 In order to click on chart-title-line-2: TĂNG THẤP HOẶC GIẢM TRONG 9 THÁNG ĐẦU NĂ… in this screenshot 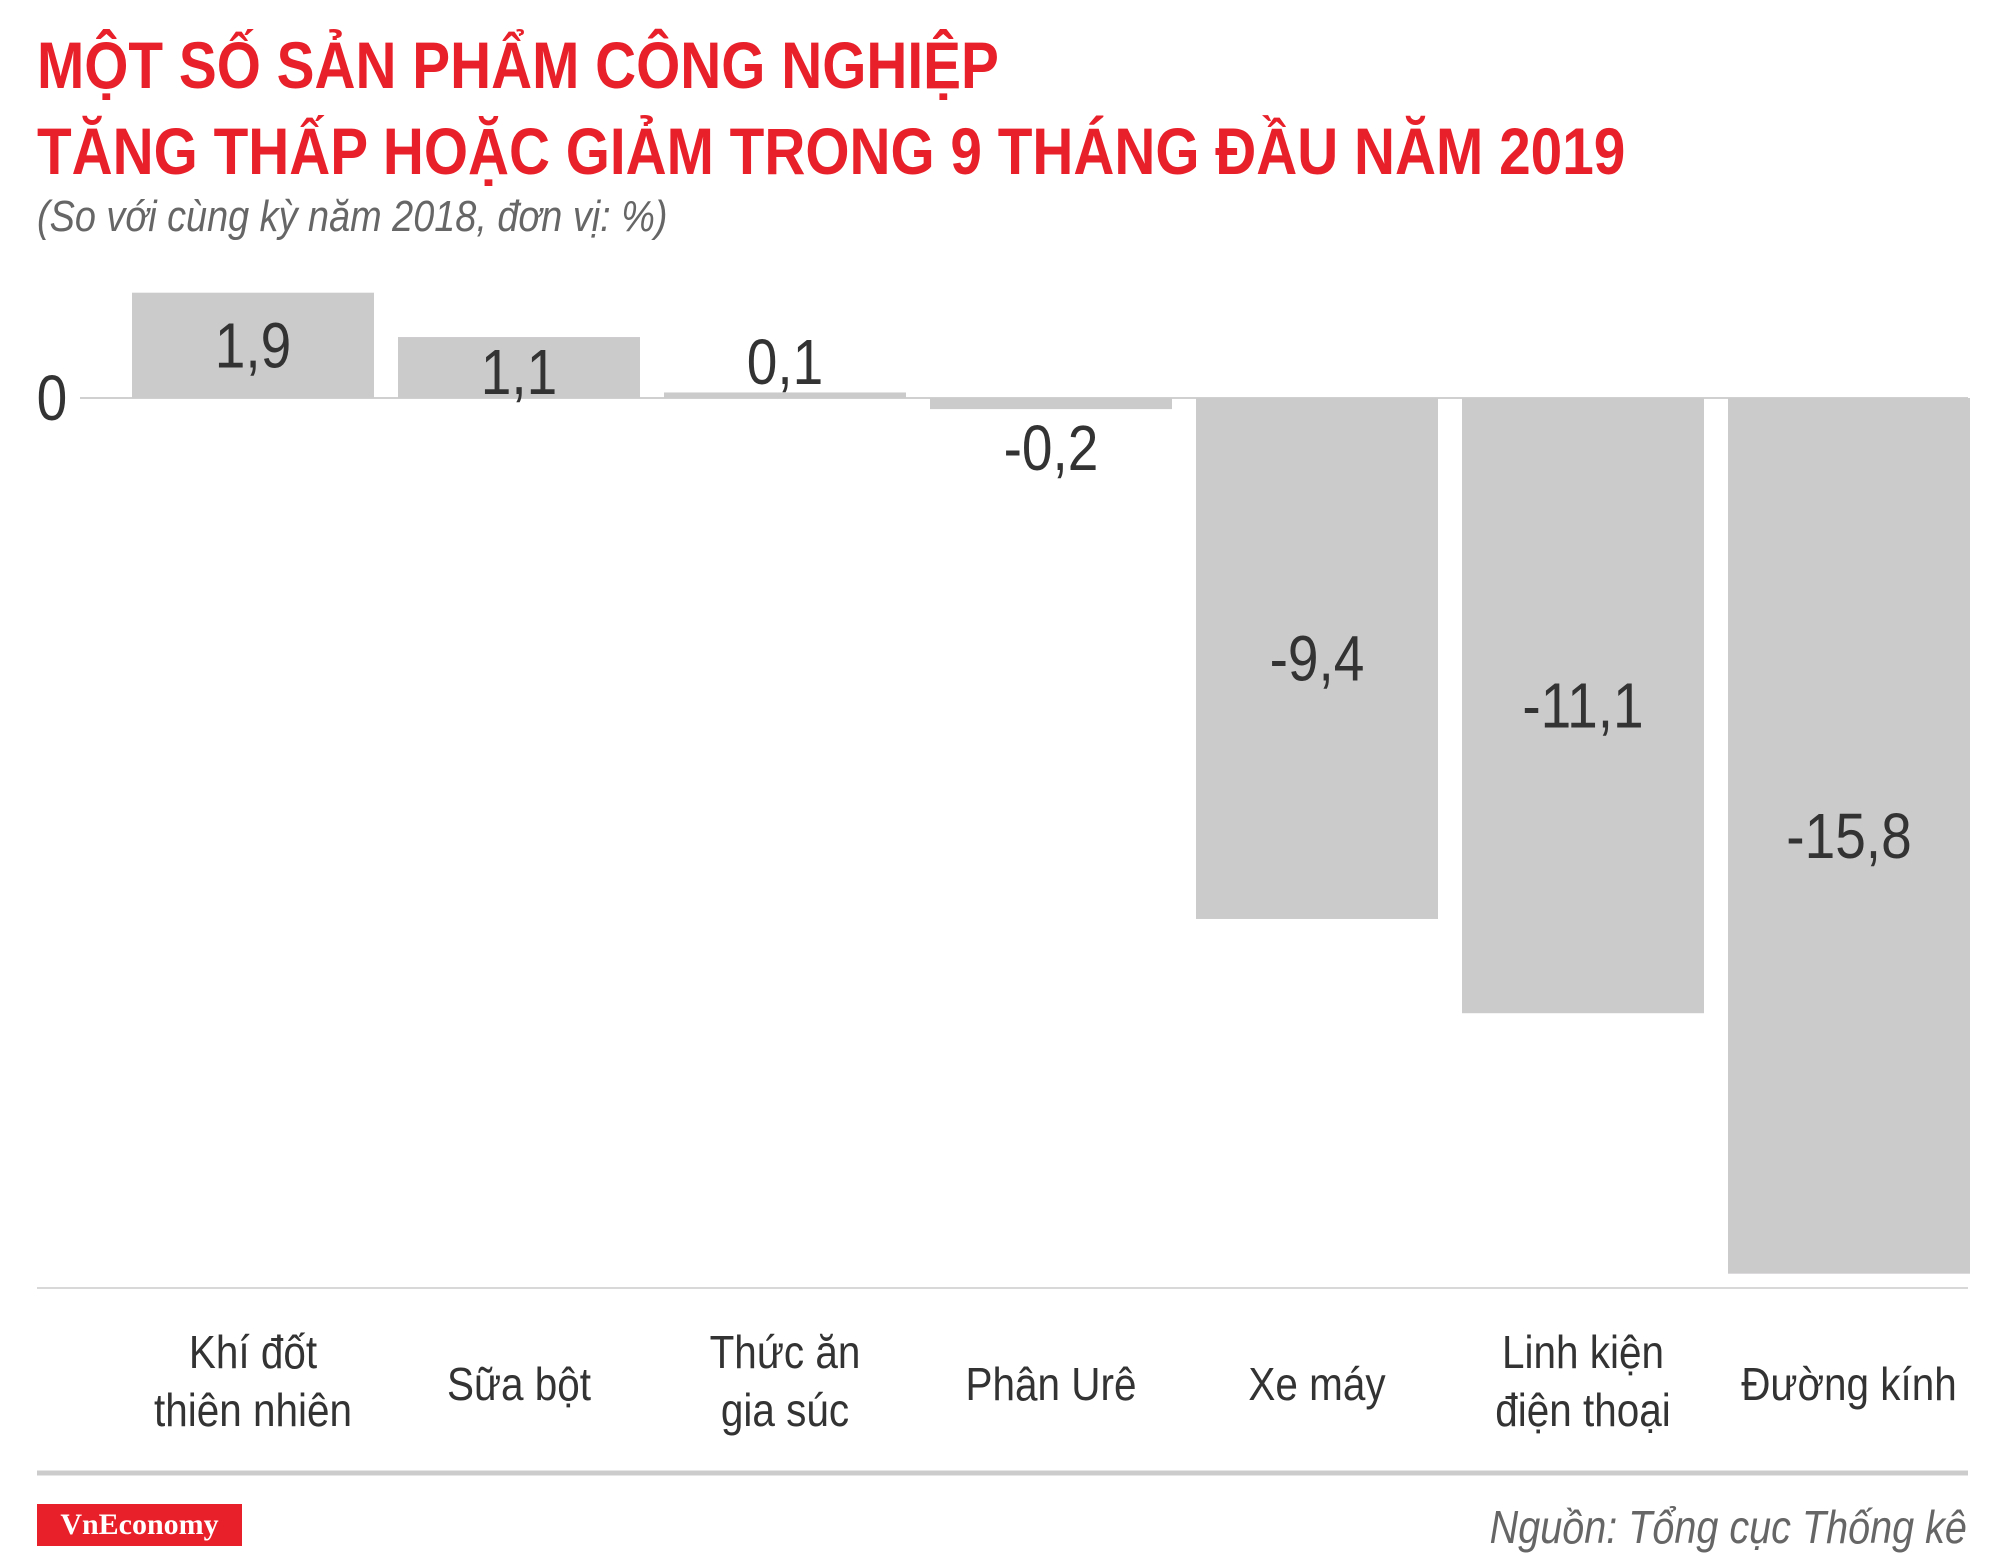, I will do `click(831, 151)`.